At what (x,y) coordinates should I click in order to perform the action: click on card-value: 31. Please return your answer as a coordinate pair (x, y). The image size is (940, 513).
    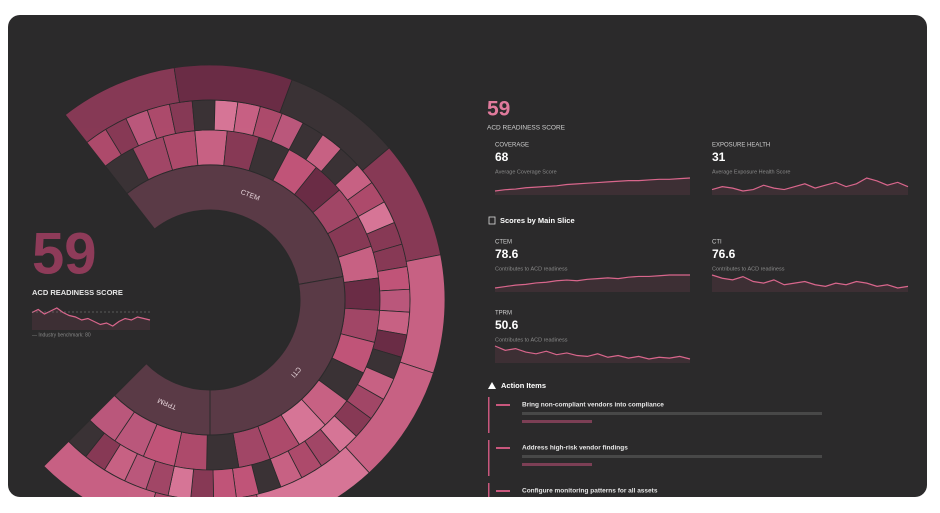
    Looking at the image, I should click on (719, 157).